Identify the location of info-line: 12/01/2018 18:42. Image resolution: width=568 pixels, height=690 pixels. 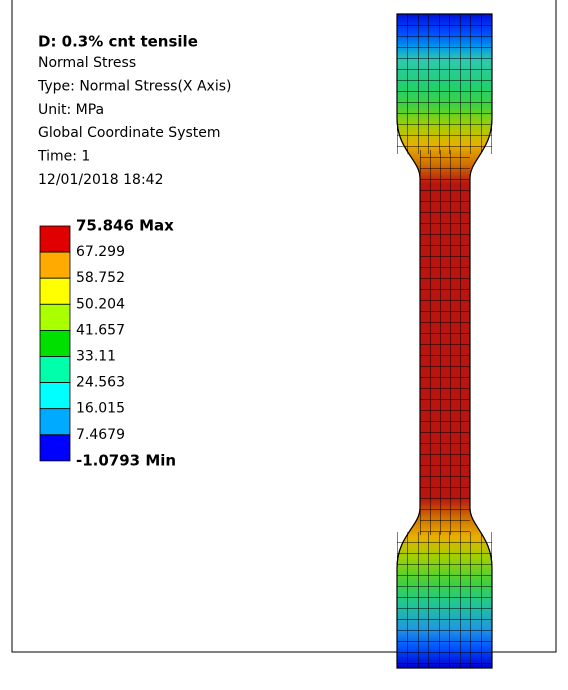
(101, 180).